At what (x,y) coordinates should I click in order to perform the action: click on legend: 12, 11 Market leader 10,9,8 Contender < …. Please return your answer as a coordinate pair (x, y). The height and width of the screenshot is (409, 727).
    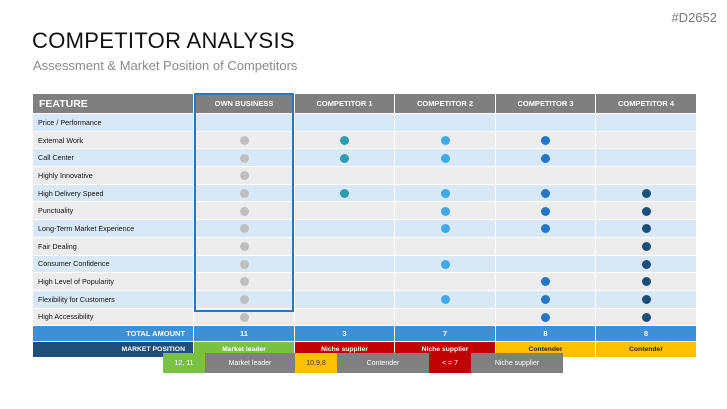
    Looking at the image, I should click on (363, 363).